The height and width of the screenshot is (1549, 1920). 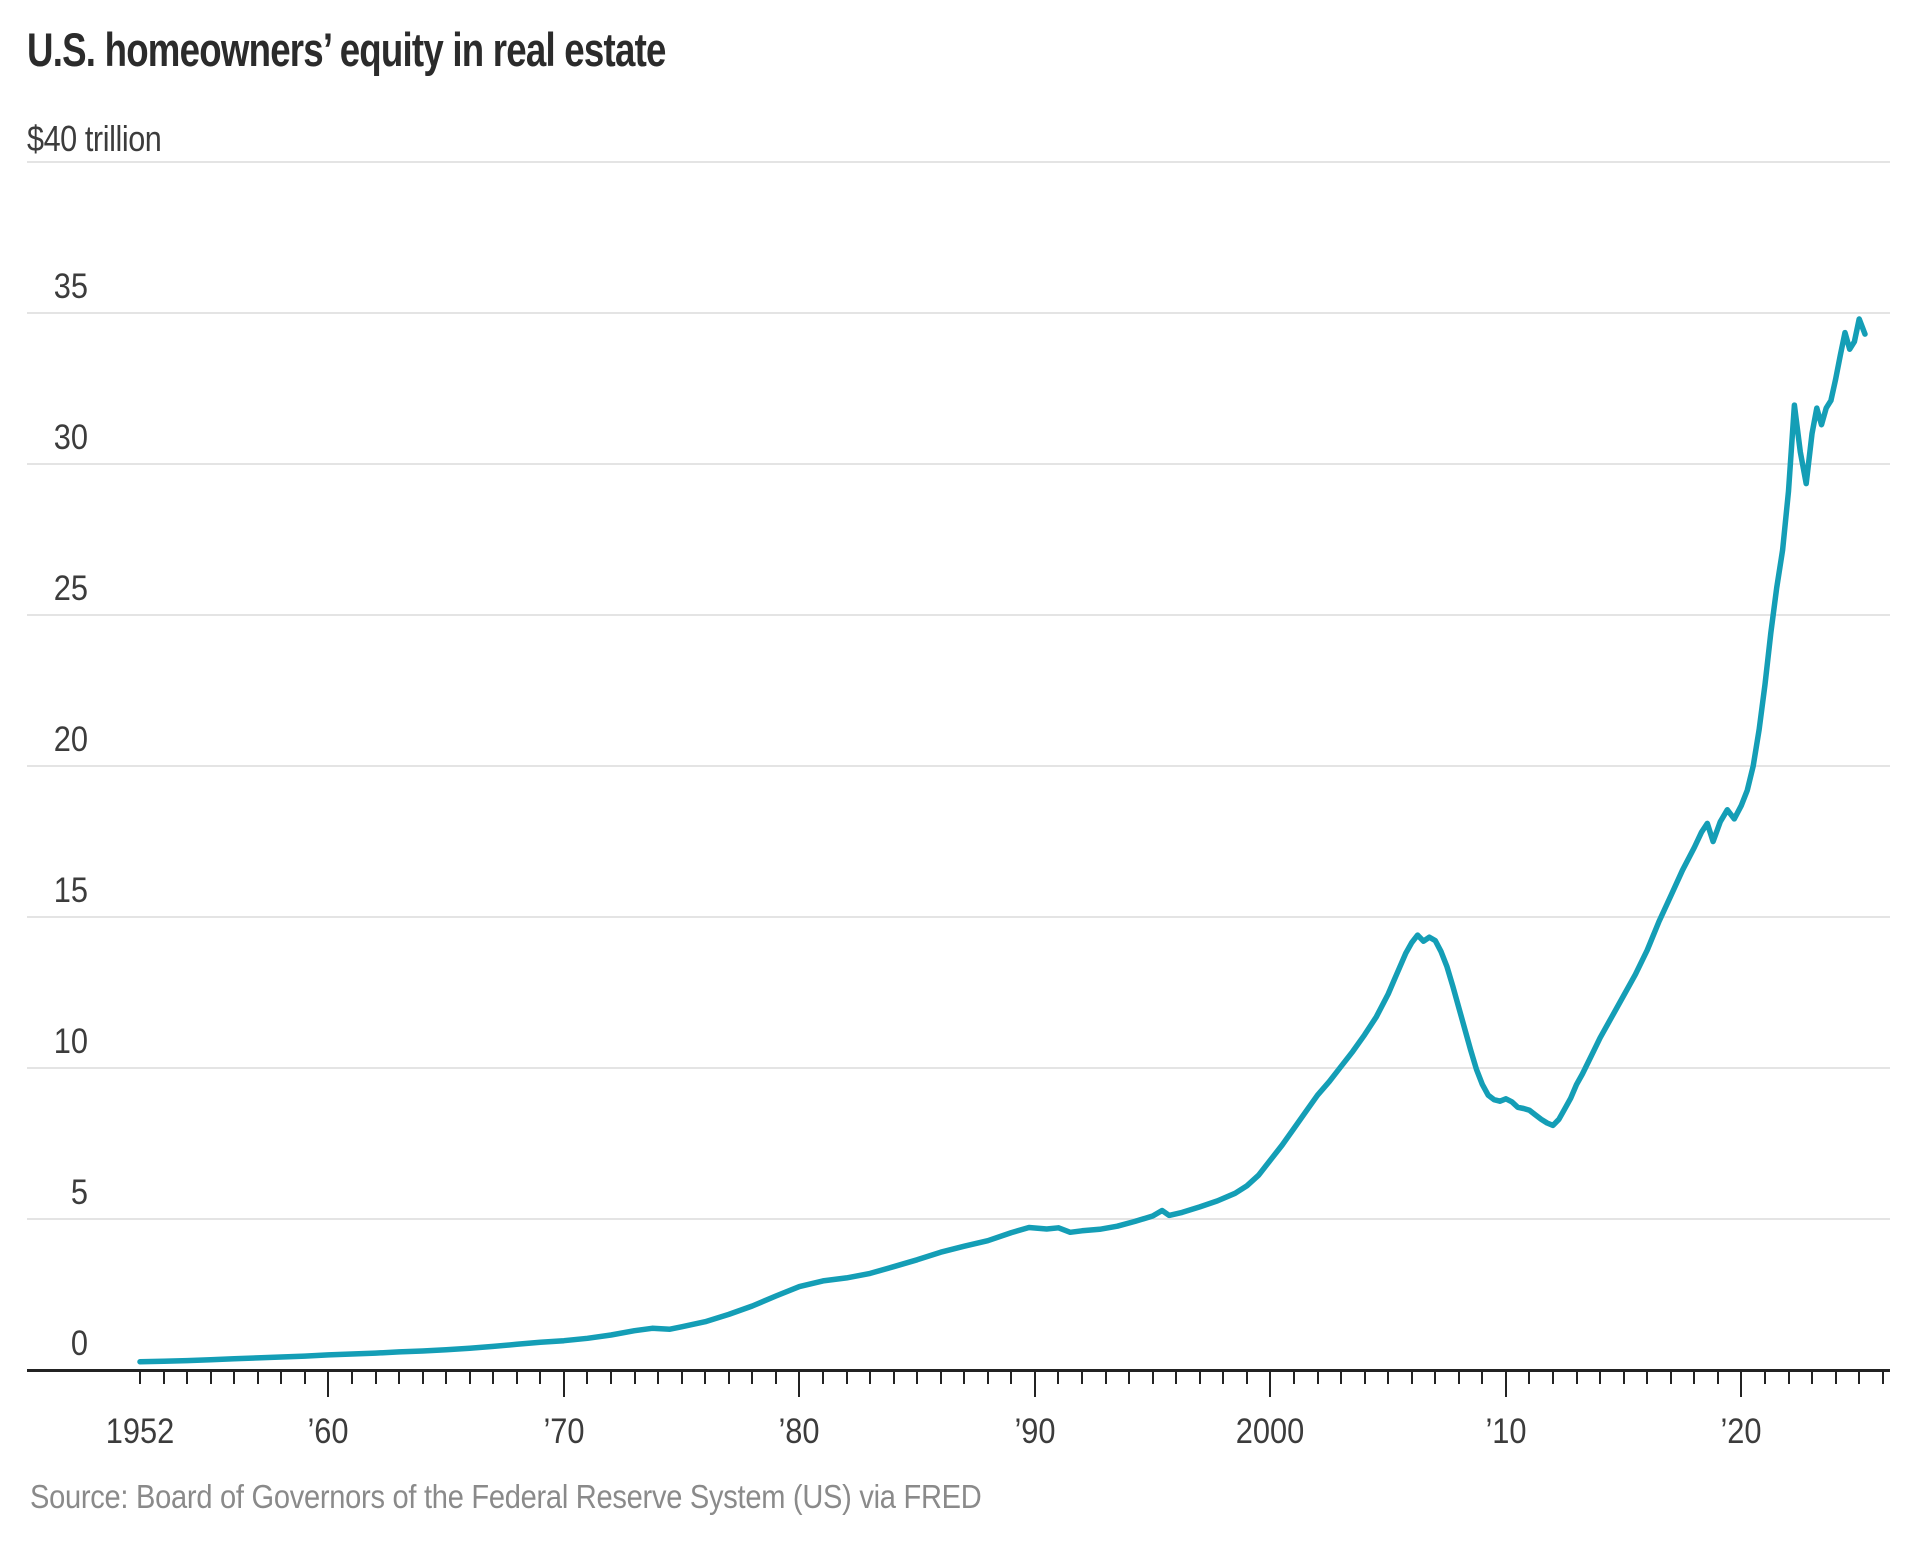 What do you see at coordinates (799, 1431) in the screenshot?
I see `x-tick-label: ’80` at bounding box center [799, 1431].